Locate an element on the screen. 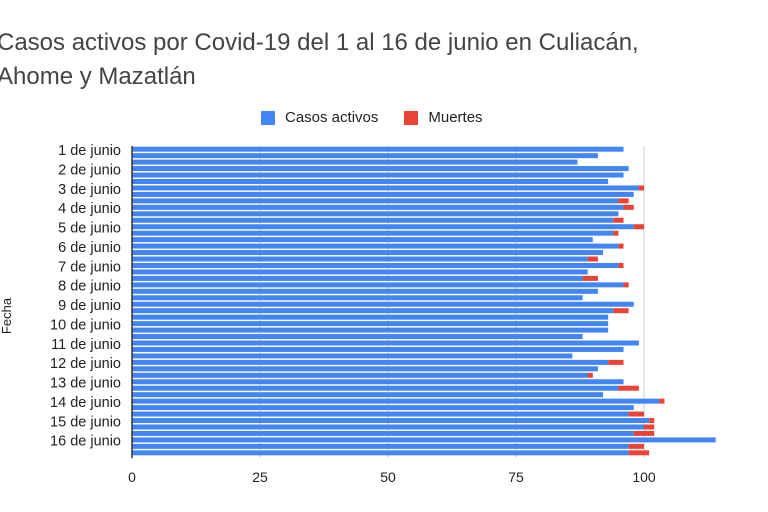 The image size is (768, 512). x-tick-label: 25 is located at coordinates (260, 477).